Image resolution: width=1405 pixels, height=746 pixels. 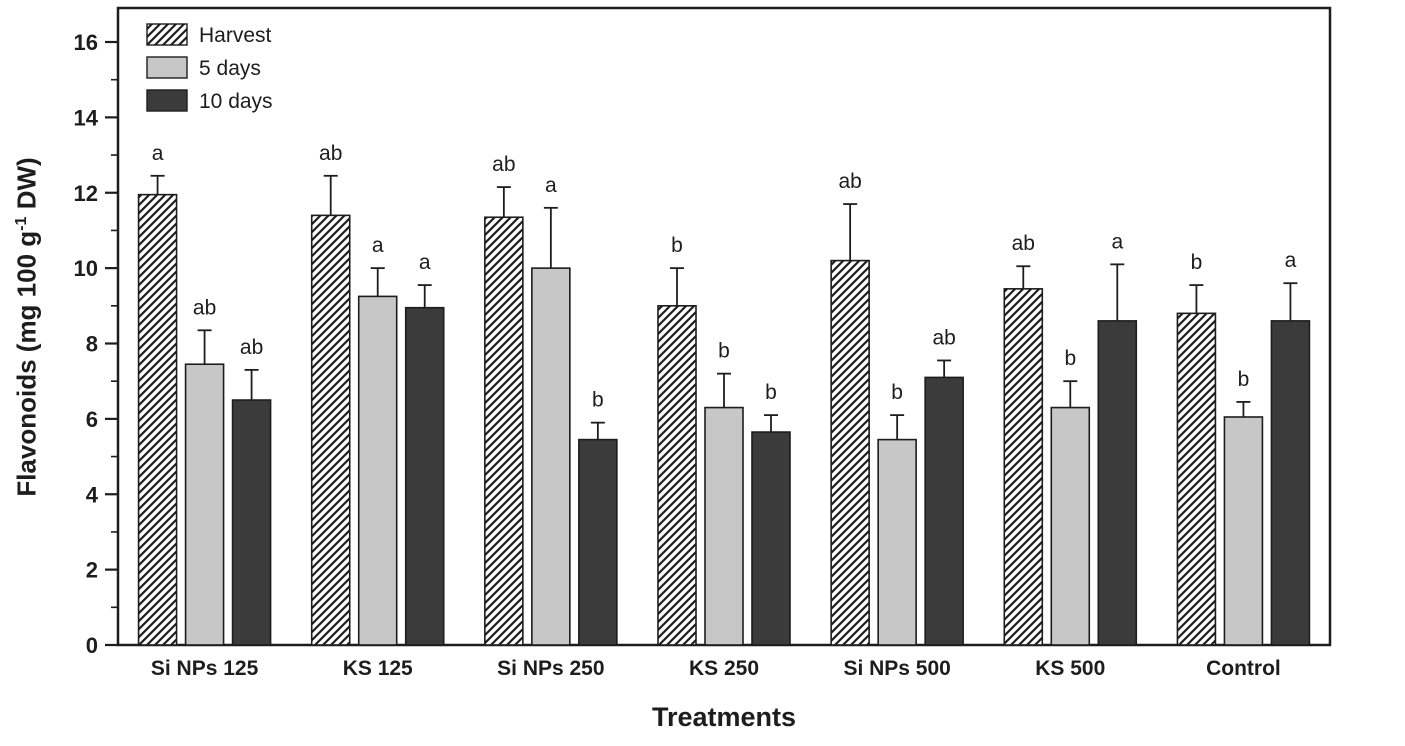 I want to click on y-tick-label: 12, so click(x=86, y=193).